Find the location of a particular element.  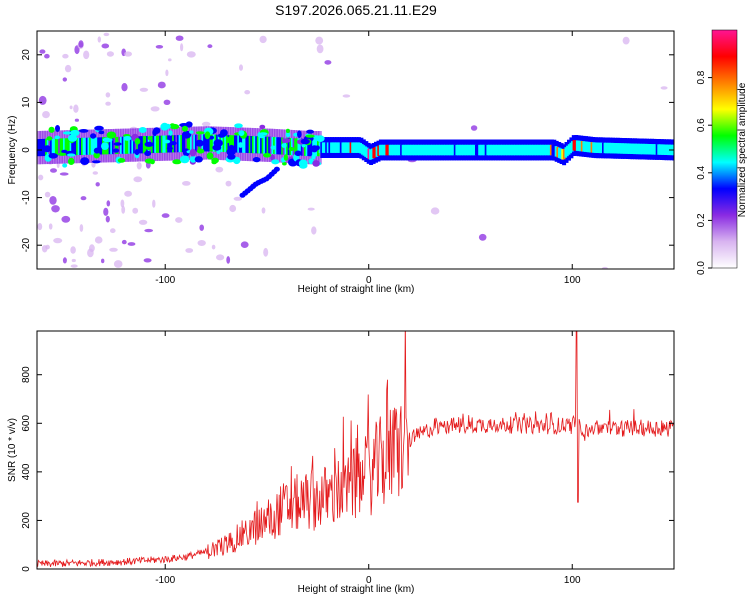

branch-blob is located at coordinates (276, 169).